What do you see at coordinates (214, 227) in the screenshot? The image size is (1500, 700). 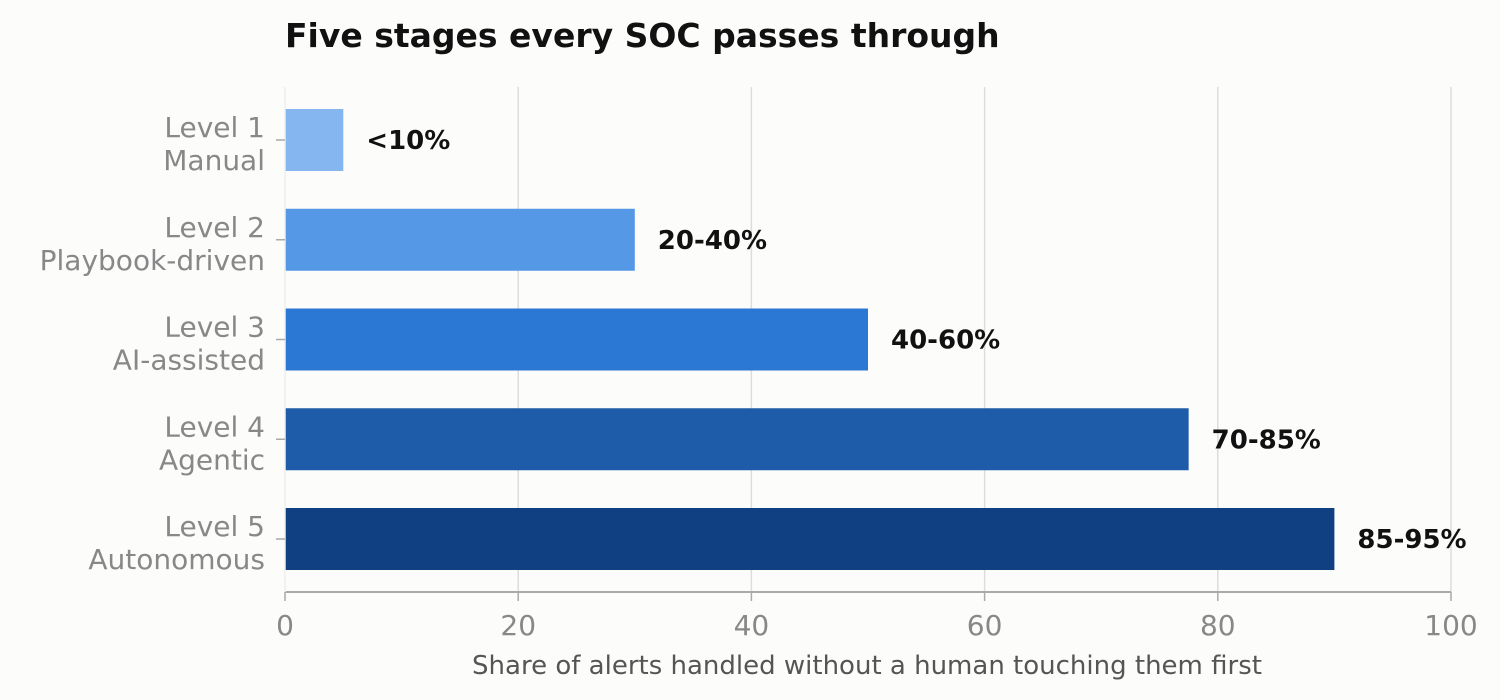 I see `category-label-level: Level 2` at bounding box center [214, 227].